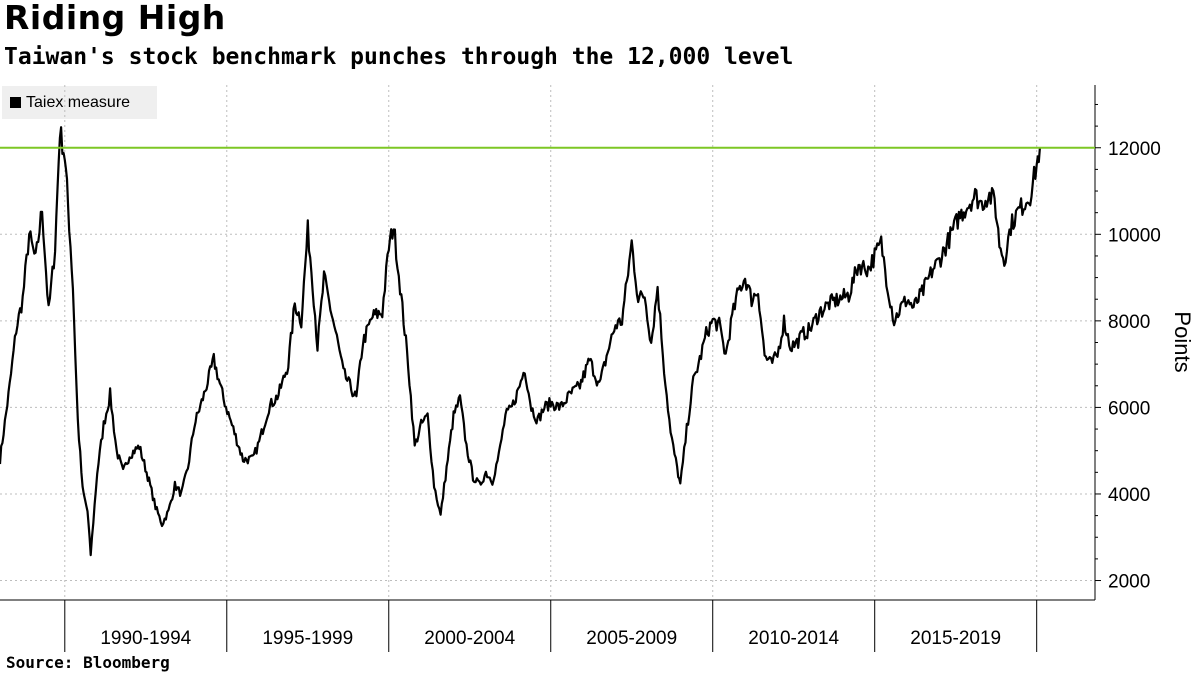 This screenshot has width=1200, height=675. I want to click on y-tick-label: 4000, so click(1129, 495).